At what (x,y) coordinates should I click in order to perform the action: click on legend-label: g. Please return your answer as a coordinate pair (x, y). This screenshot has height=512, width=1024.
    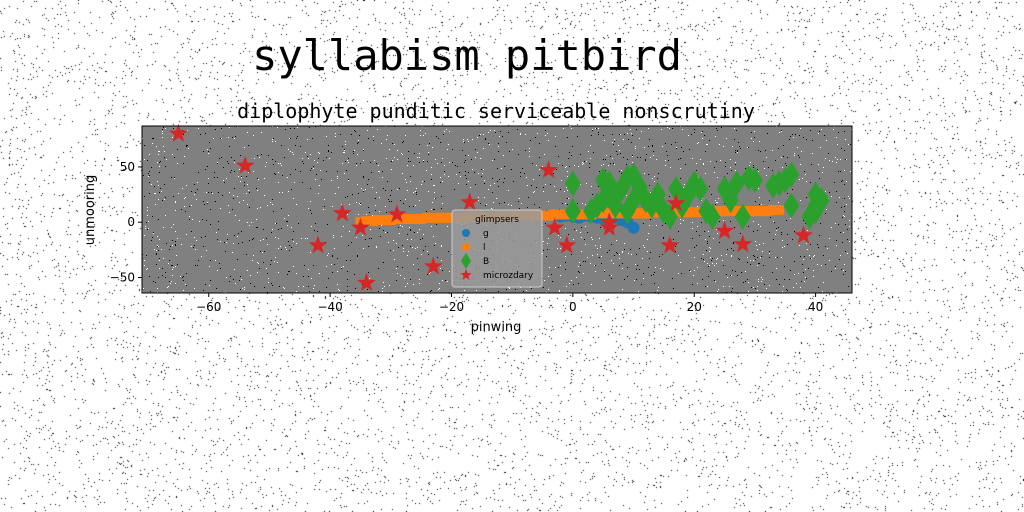
    Looking at the image, I should click on (486, 234).